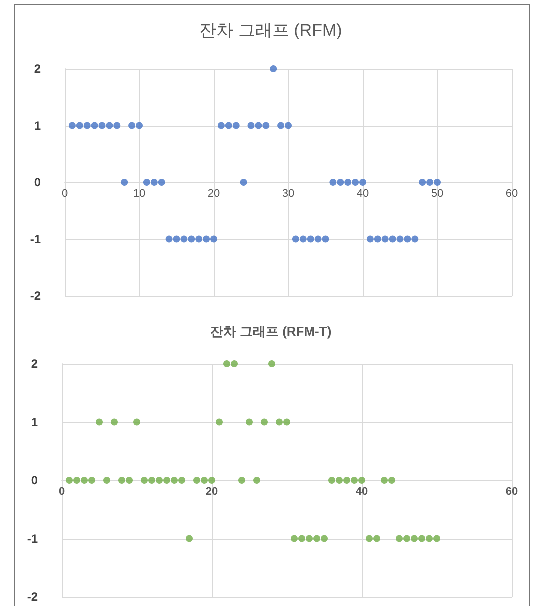 Image resolution: width=535 pixels, height=606 pixels. I want to click on chart-title: 잔차 그래프 (RFM-T), so click(271, 331).